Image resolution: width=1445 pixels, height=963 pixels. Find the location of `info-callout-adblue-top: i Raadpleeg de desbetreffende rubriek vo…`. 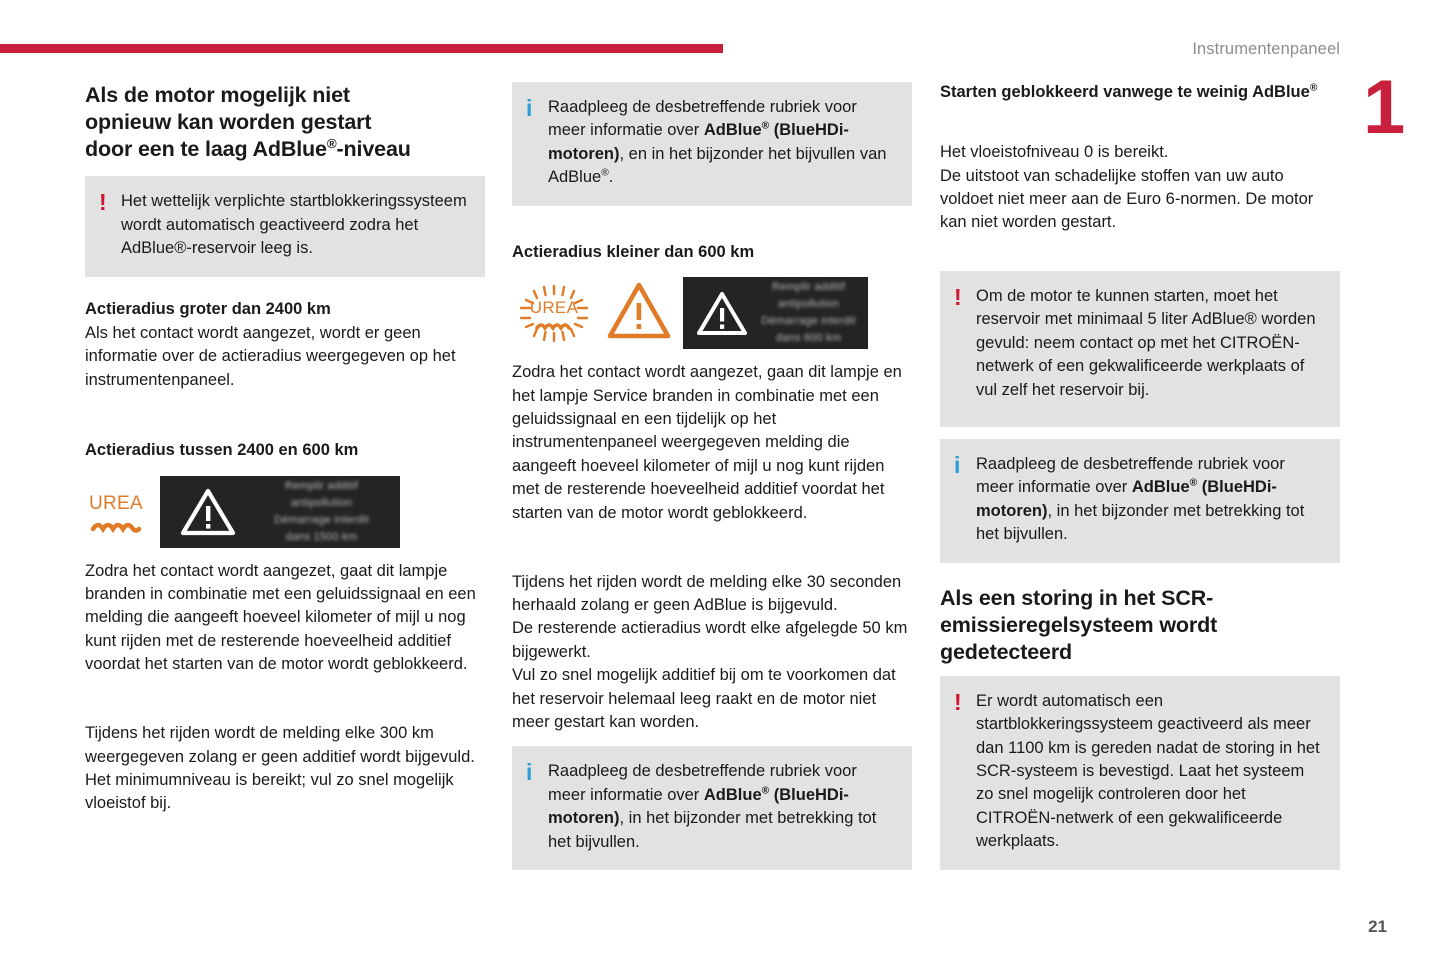

info-callout-adblue-top: i Raadpleeg de desbetreffende rubriek vo… is located at coordinates (712, 144).